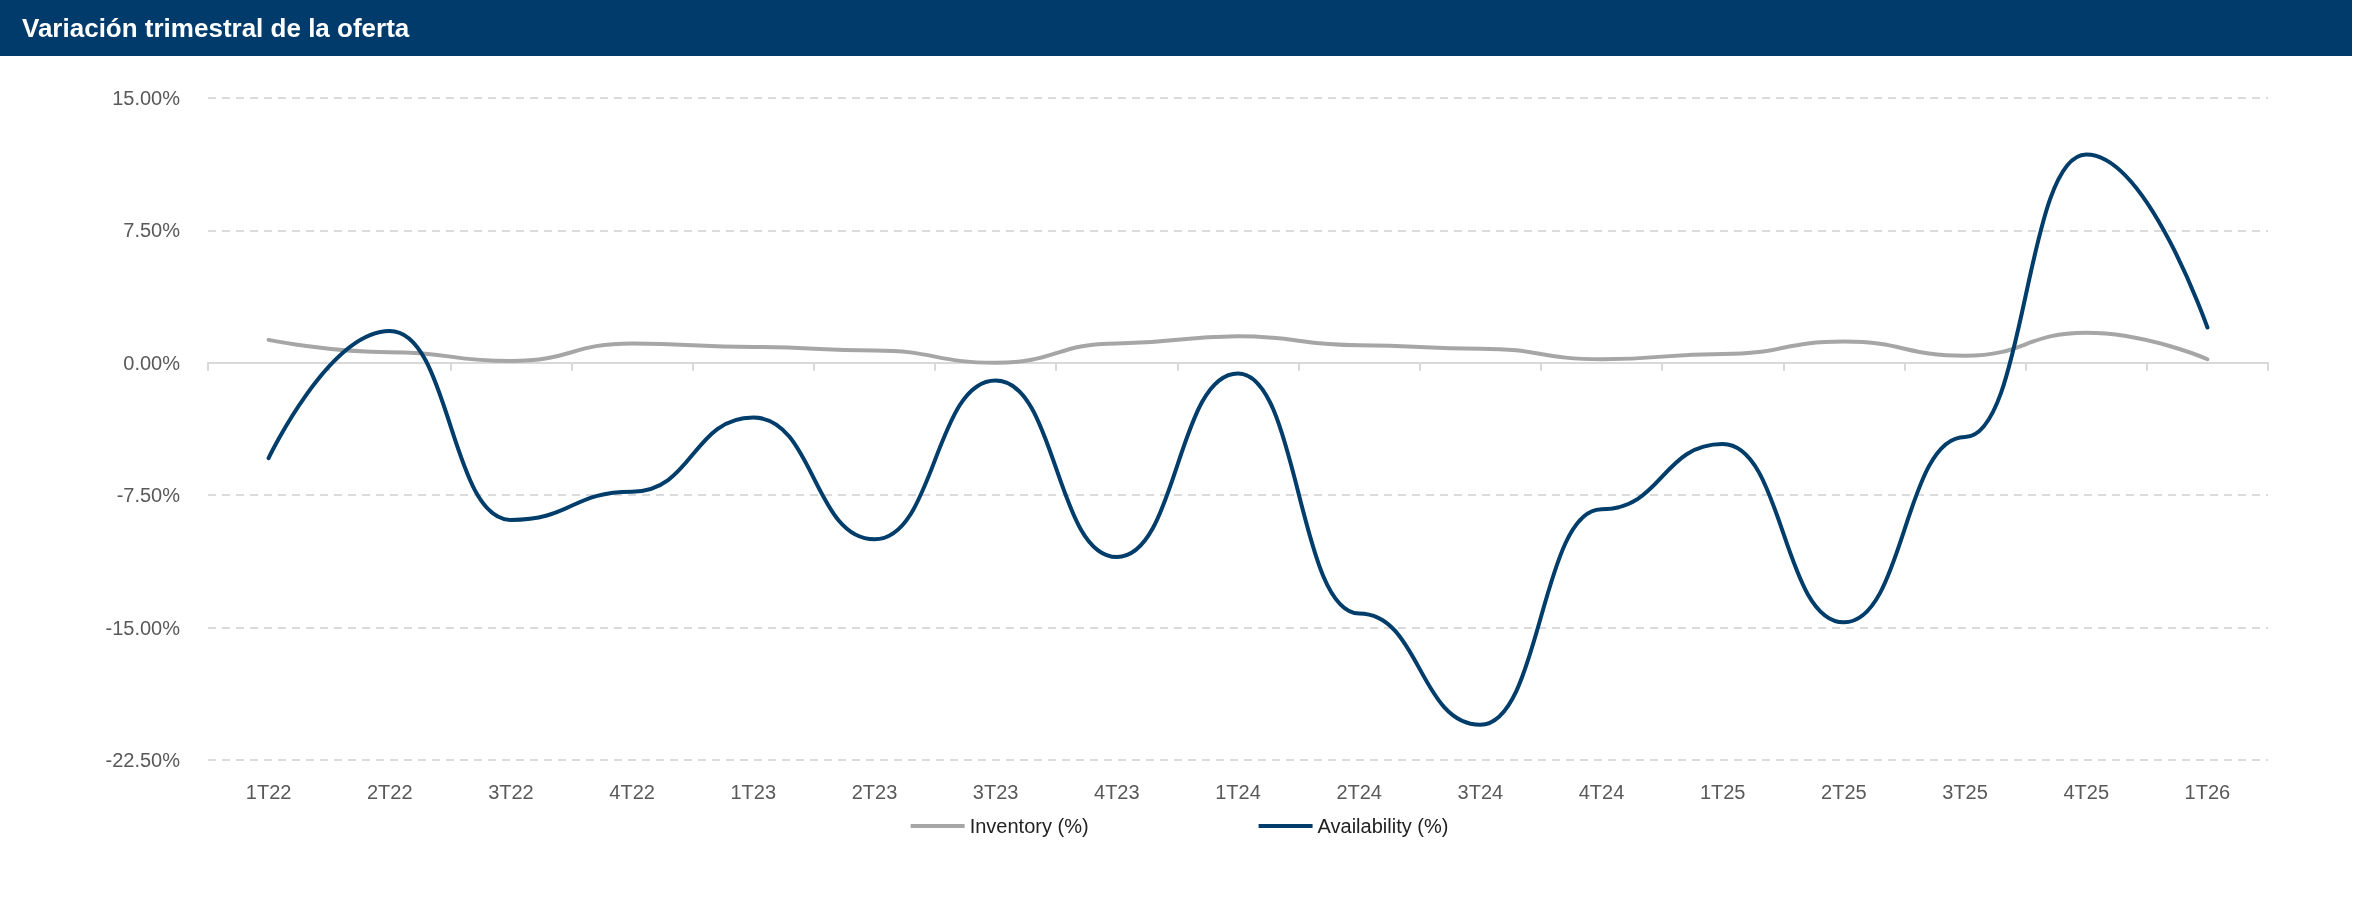  What do you see at coordinates (1176, 28) in the screenshot?
I see `chart-title: Variación trimestral de la oferta` at bounding box center [1176, 28].